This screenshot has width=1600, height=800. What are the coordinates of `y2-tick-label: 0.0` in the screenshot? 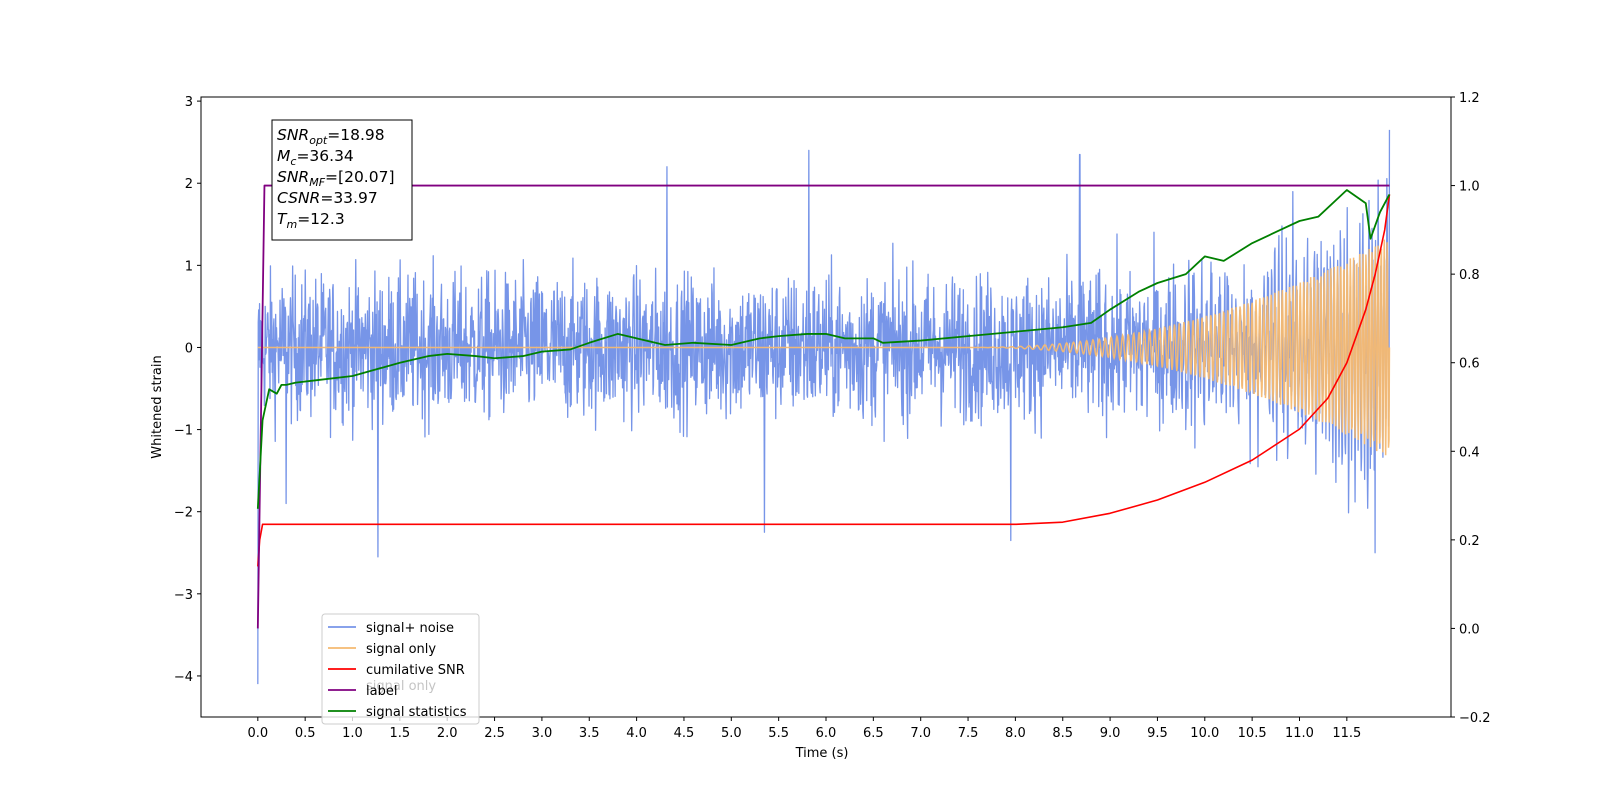 It's located at (1469, 629).